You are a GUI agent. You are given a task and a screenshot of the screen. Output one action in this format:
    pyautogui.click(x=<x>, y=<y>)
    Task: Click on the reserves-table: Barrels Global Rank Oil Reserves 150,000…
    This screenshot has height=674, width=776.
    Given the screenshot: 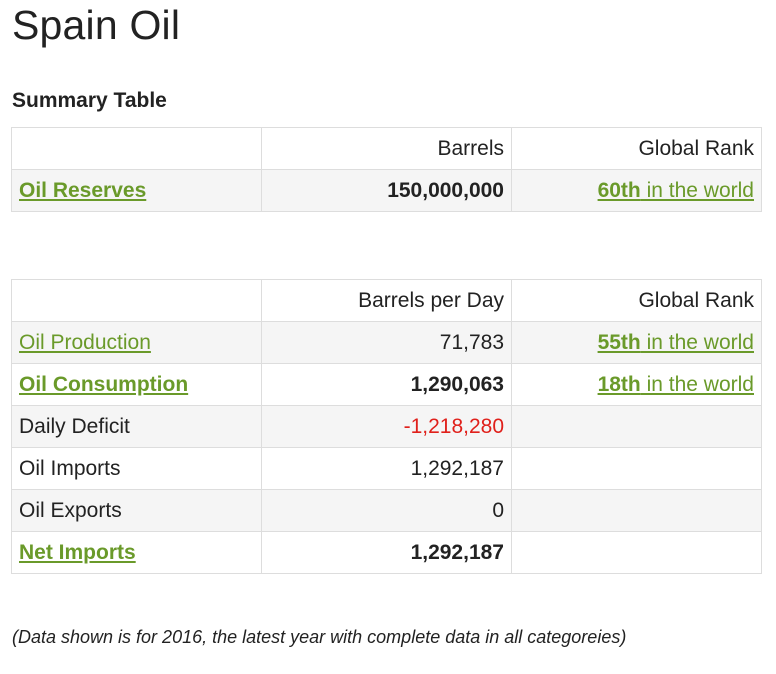 What is the action you would take?
    pyautogui.click(x=386, y=169)
    